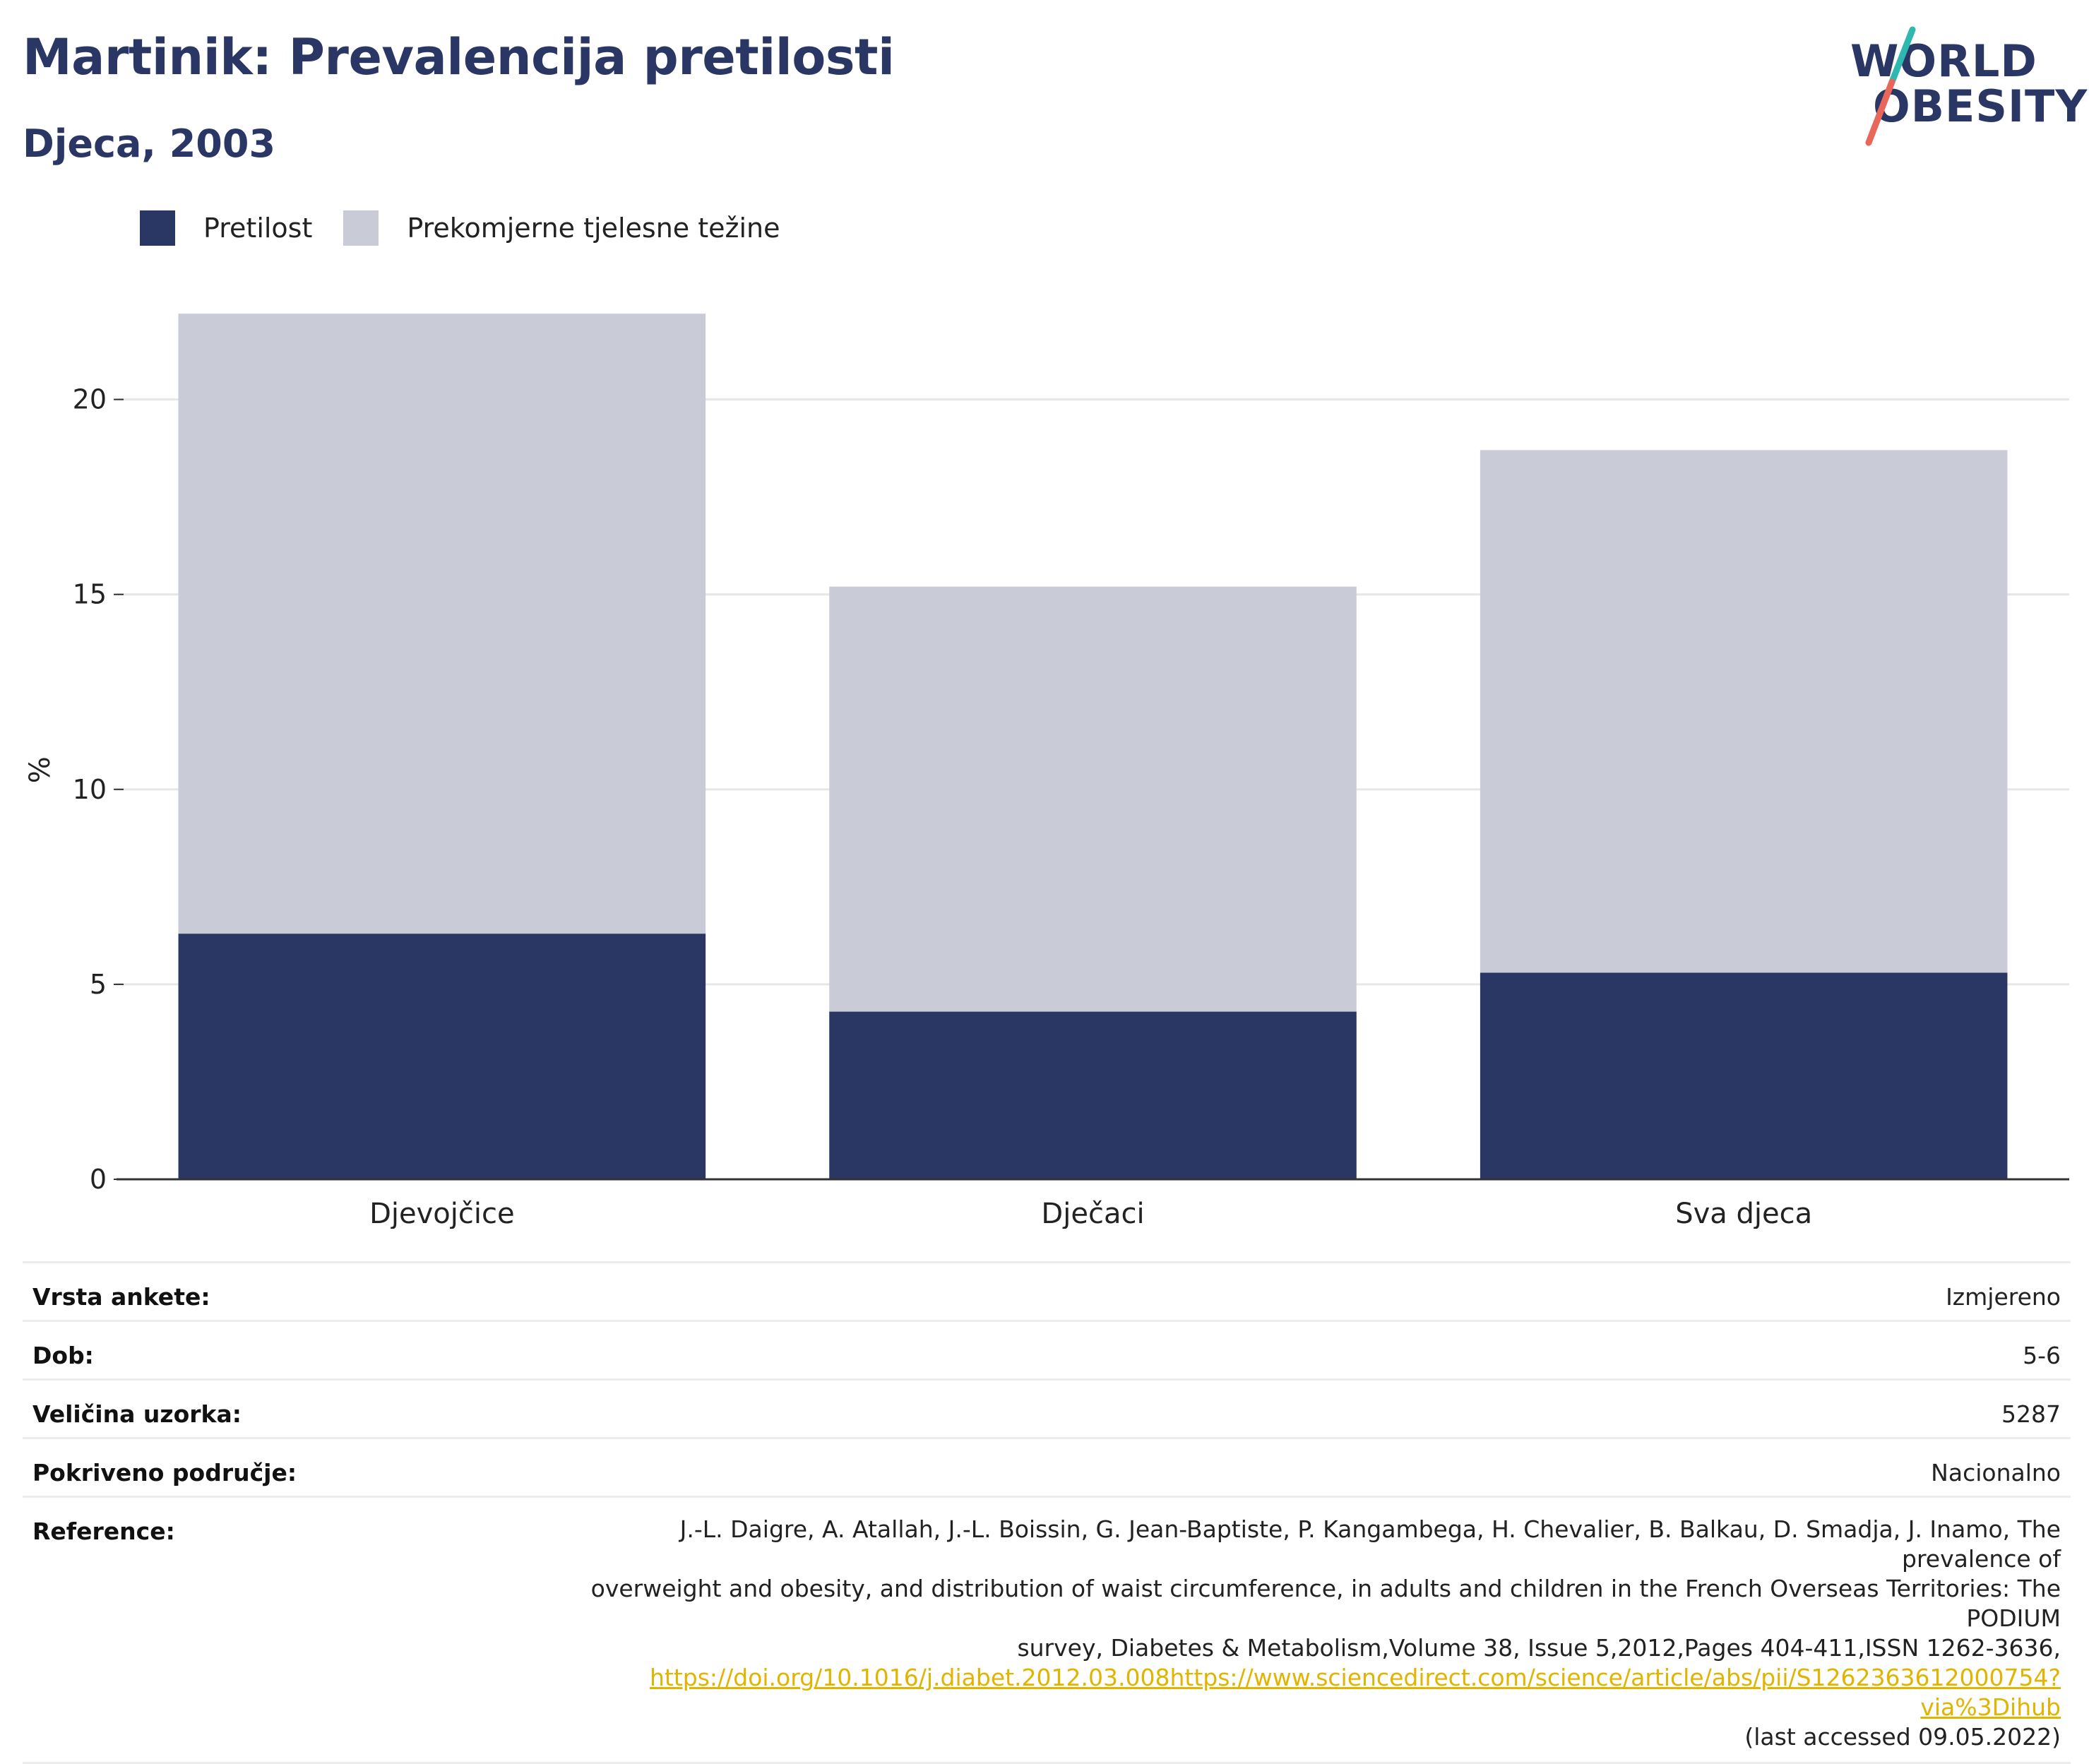 This screenshot has height=1764, width=2089. Describe the element at coordinates (1902, 1737) in the screenshot. I see `reference-accessed: (last accessed 09.05.2022)` at that location.